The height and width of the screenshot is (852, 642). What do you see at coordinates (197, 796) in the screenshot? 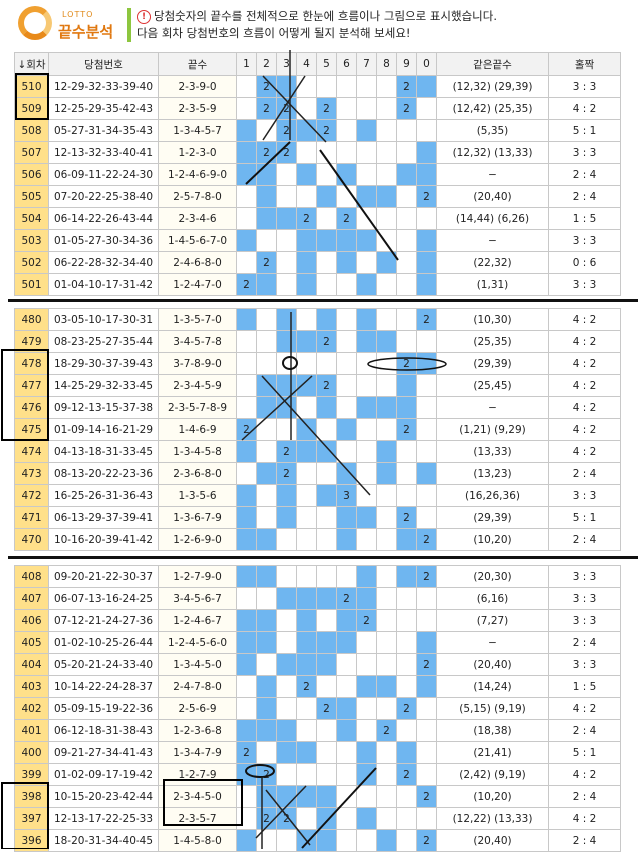
I see `ending-digits-cell: 2-3-4-5-0` at bounding box center [197, 796].